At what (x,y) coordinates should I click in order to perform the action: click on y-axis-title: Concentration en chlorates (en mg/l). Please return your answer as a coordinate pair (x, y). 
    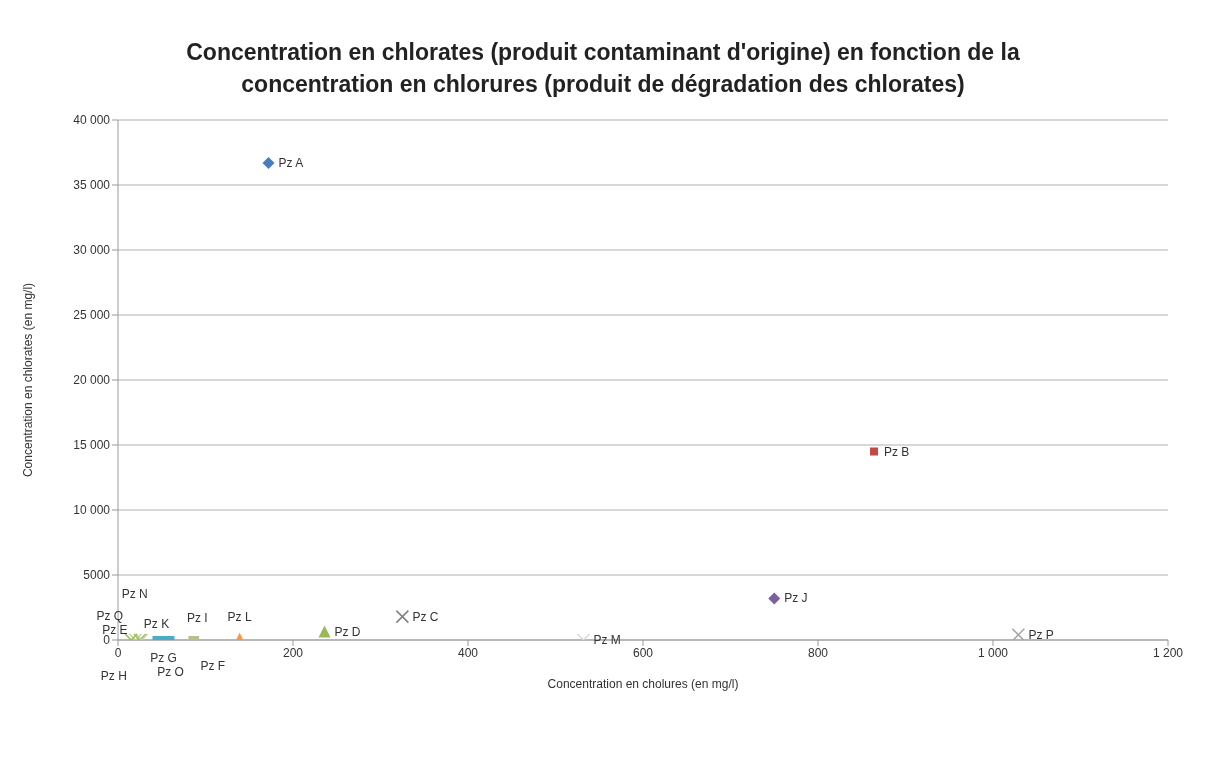
    Looking at the image, I should click on (28, 380).